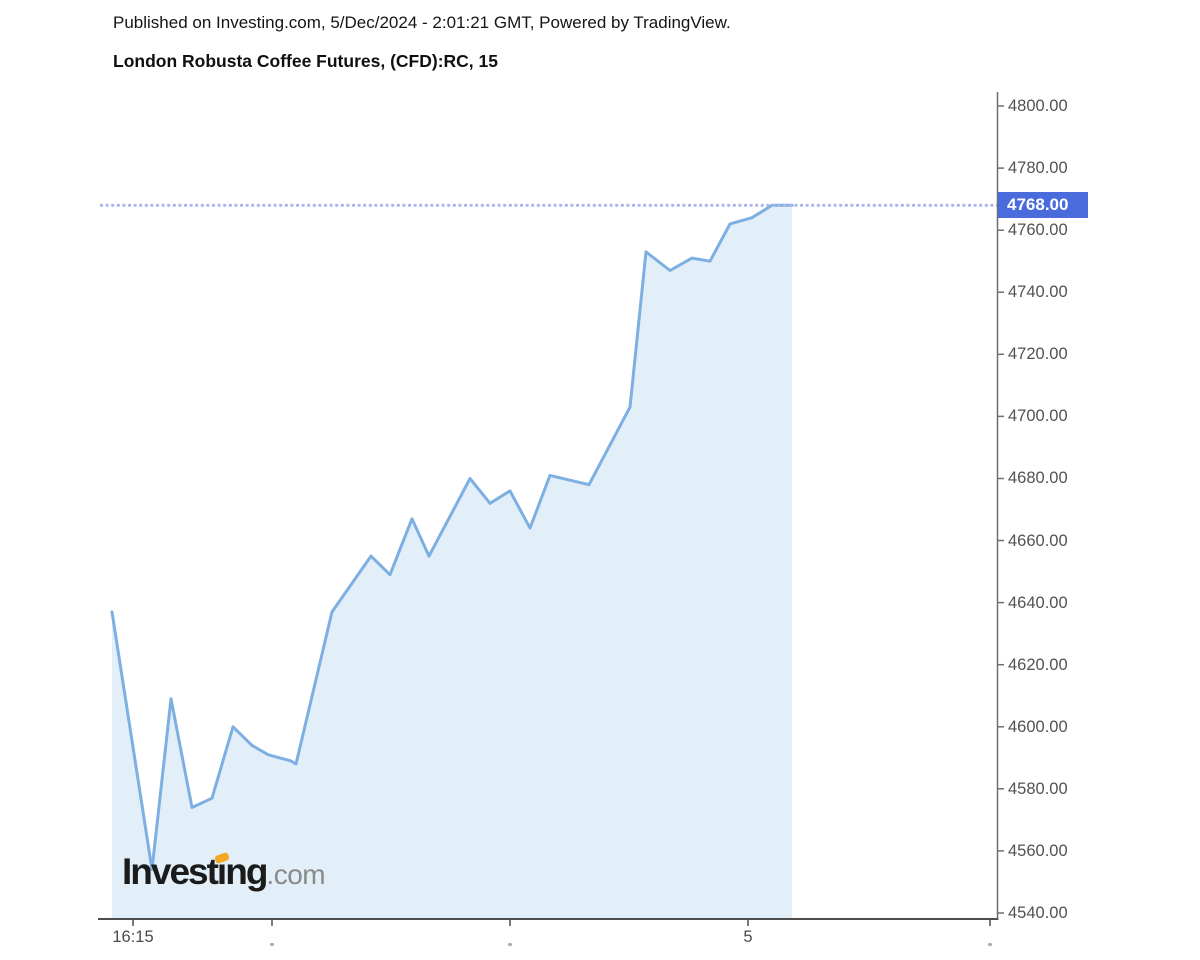 Image resolution: width=1200 pixels, height=960 pixels. I want to click on investing-logo-watermark: Investing .com, so click(224, 872).